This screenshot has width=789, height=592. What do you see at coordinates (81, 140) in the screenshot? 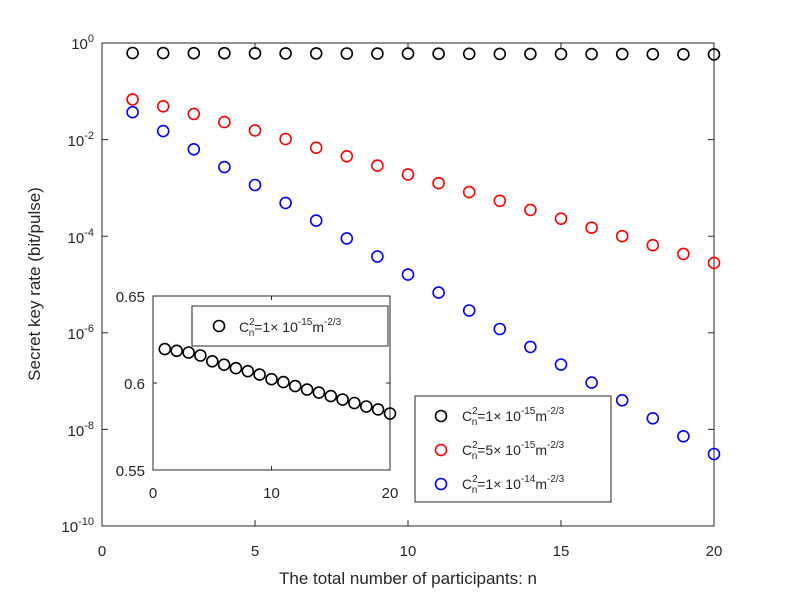
I see `y-tick-label: 10⁻²` at bounding box center [81, 140].